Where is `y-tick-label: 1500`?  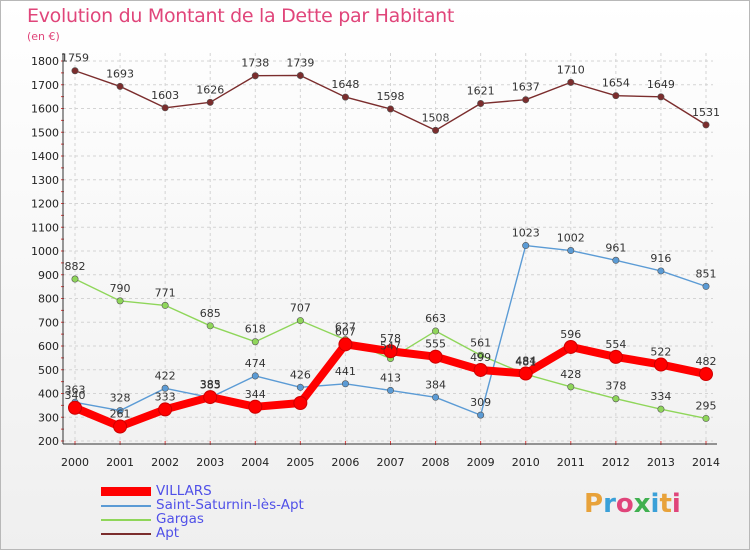 y-tick-label: 1500 is located at coordinates (45, 132).